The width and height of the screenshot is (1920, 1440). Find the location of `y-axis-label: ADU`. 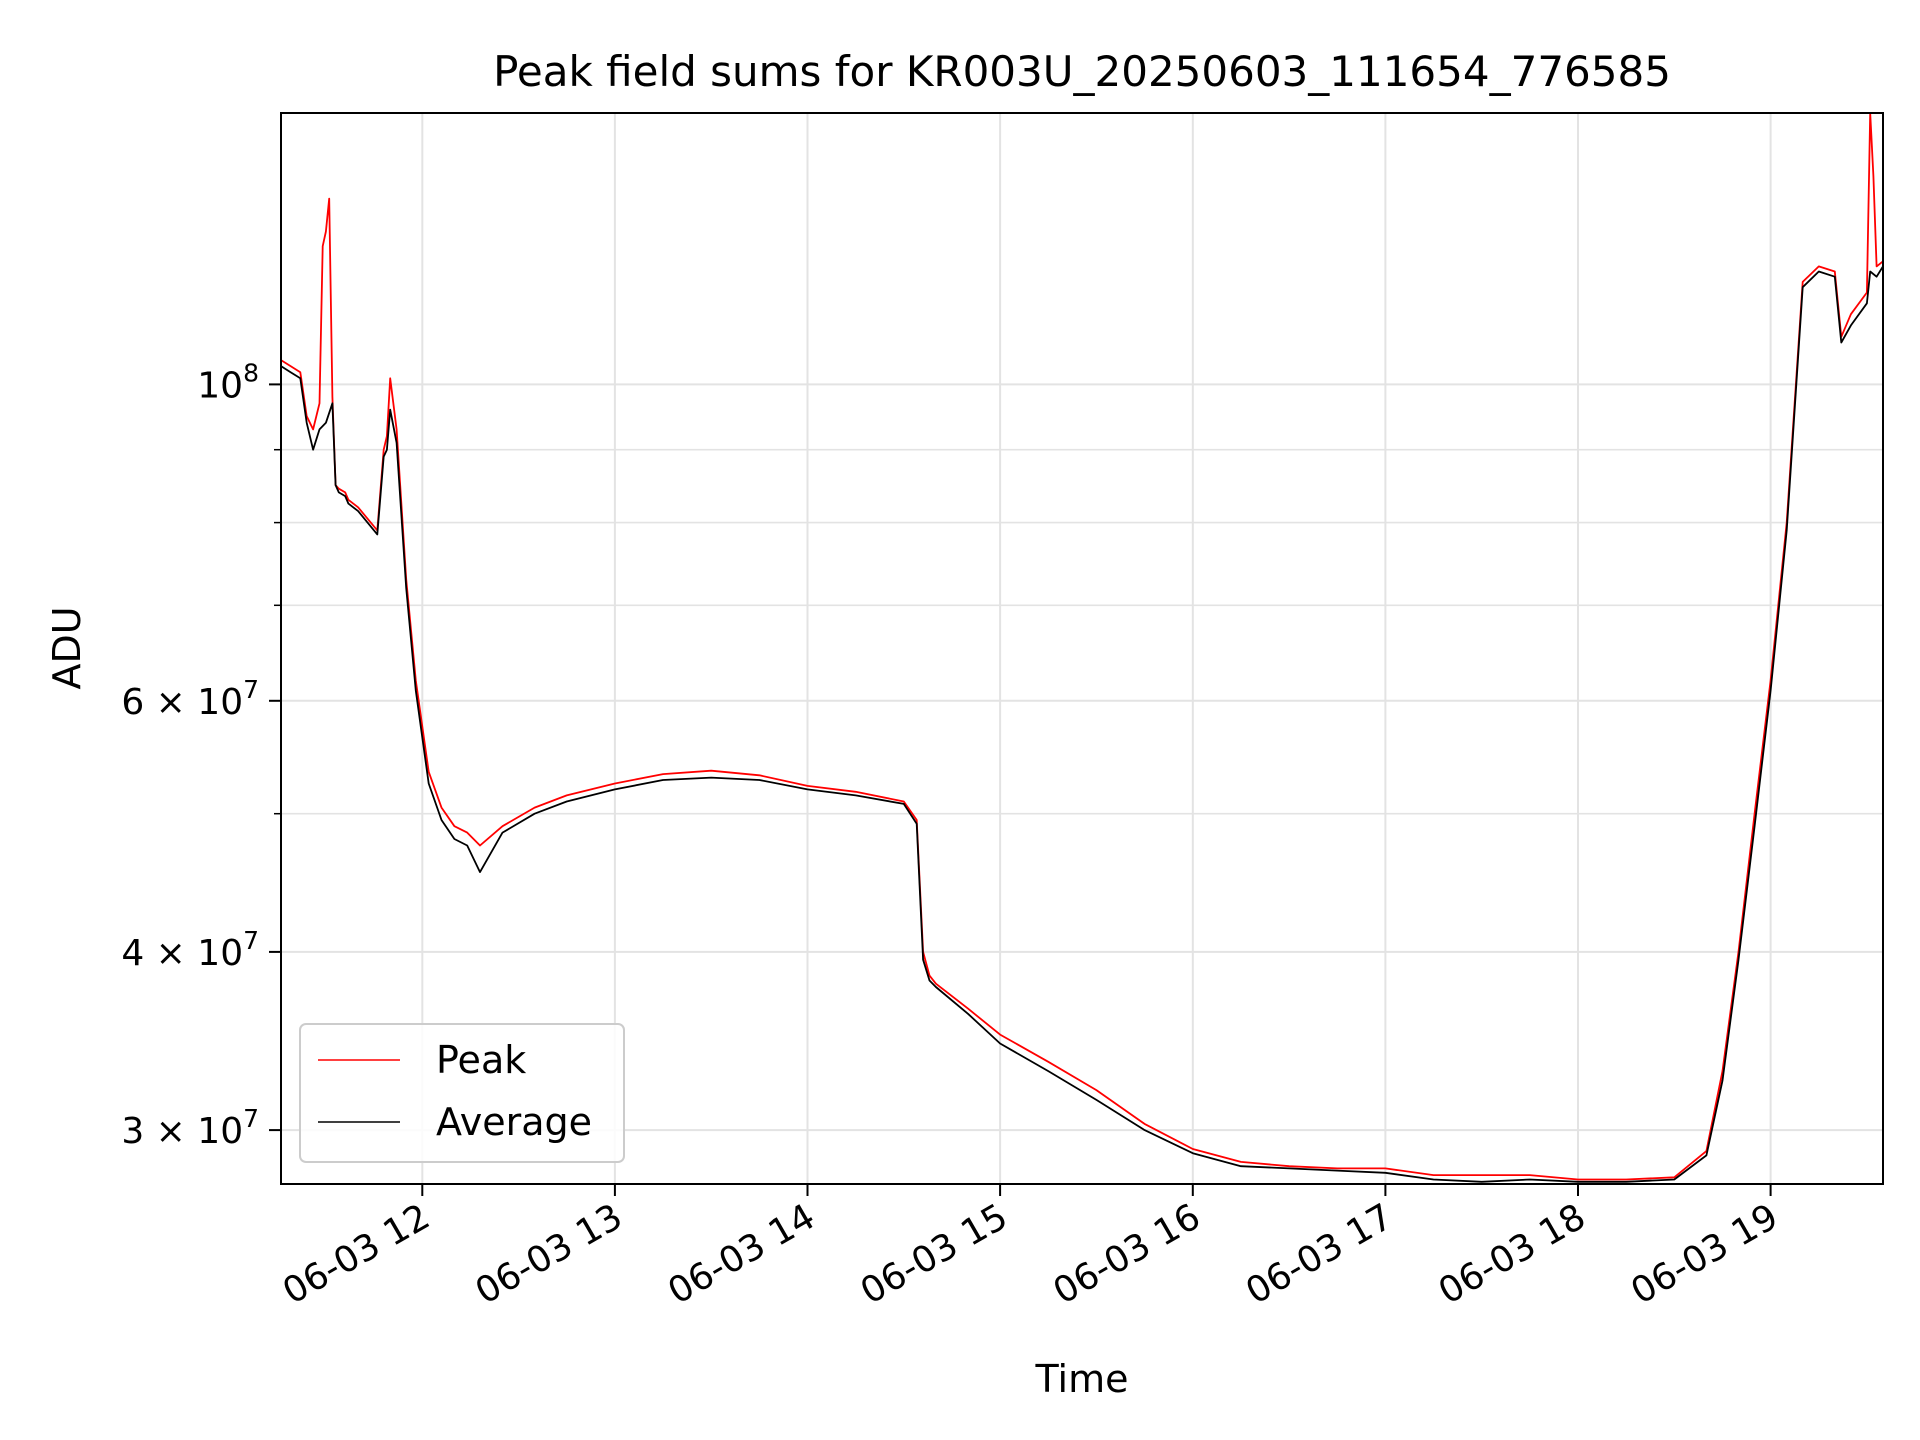

y-axis-label: ADU is located at coordinates (67, 647).